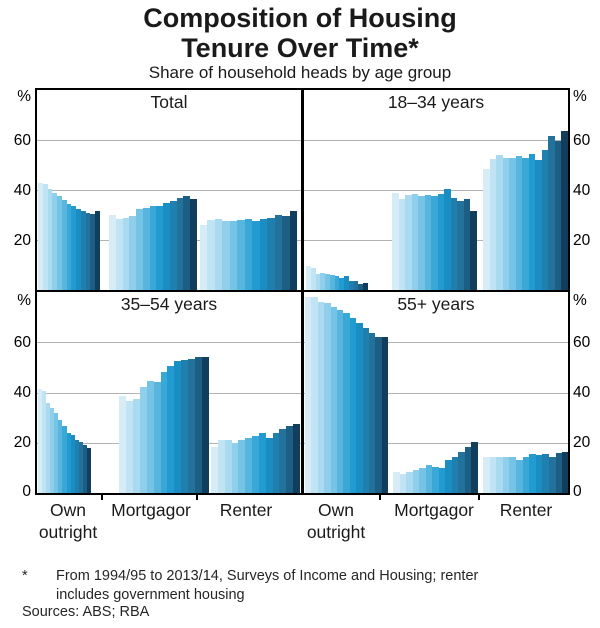 This screenshot has height=628, width=600. What do you see at coordinates (526, 510) in the screenshot?
I see `x-axis-label-renter: Renter` at bounding box center [526, 510].